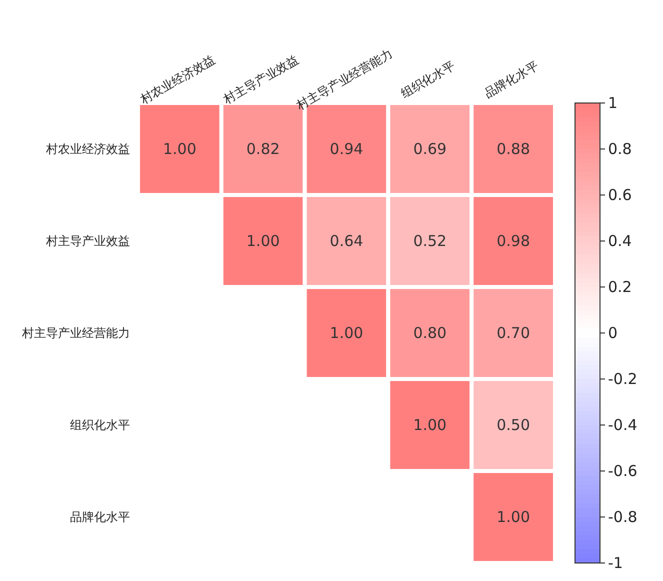 Image resolution: width=663 pixels, height=581 pixels. I want to click on y-tick-label: 村农业经济效益, so click(87, 149).